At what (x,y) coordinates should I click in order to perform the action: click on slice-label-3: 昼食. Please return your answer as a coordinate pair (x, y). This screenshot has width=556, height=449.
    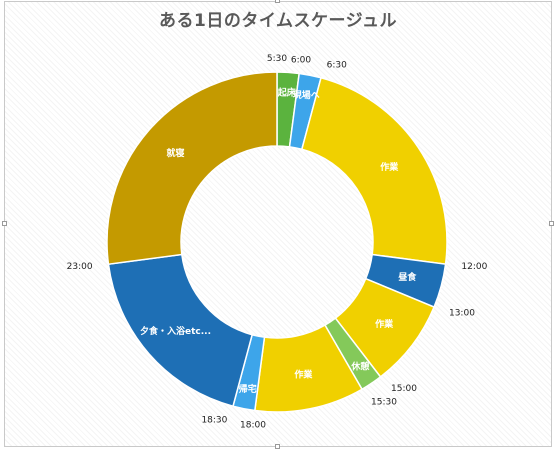
    Looking at the image, I should click on (407, 277).